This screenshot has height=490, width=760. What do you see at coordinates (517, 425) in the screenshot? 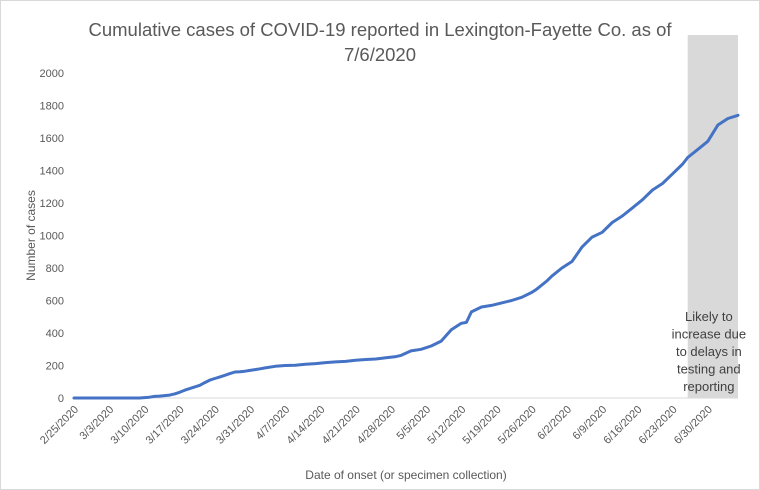
I see `x-tick-label: 5/26/2020` at bounding box center [517, 425].